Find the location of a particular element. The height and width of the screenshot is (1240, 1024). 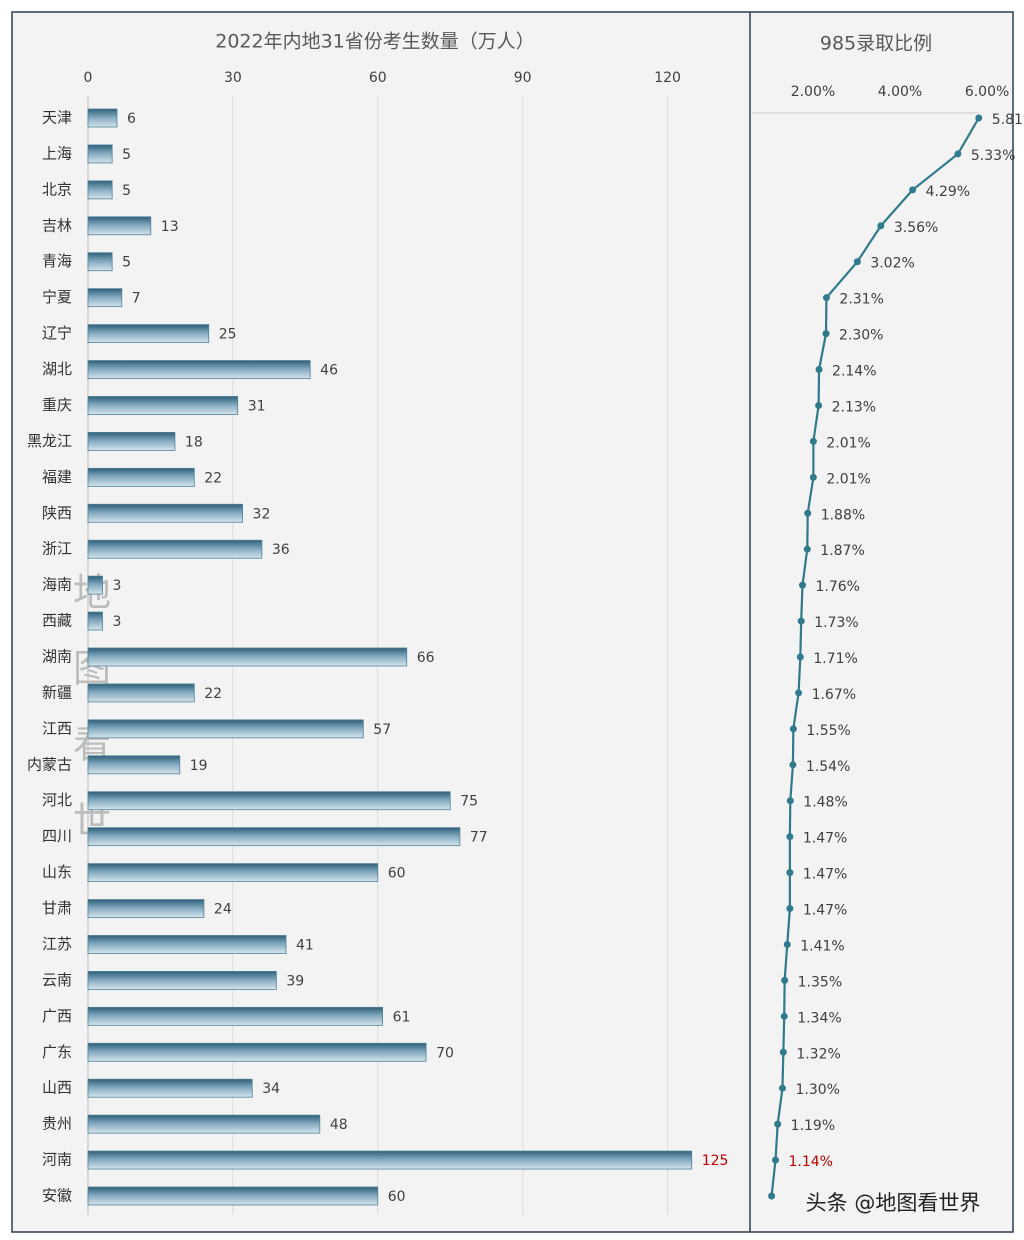

data-label: 75 is located at coordinates (469, 802).